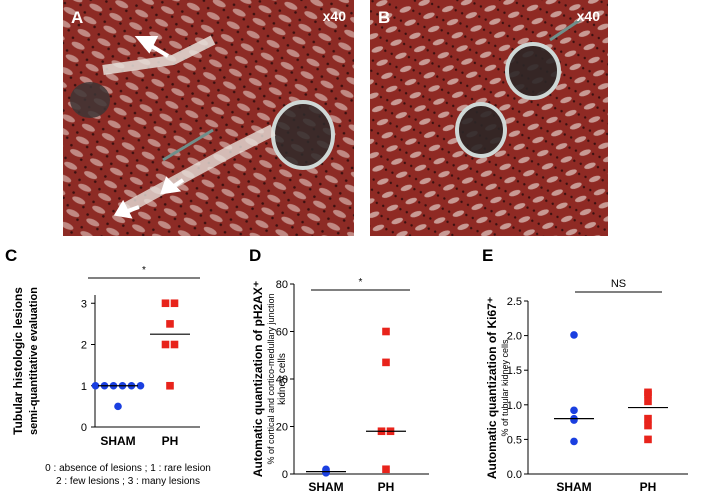  What do you see at coordinates (258, 379) in the screenshot?
I see `y-axis-label: Automatic quantization of pH2AX⁺` at bounding box center [258, 379].